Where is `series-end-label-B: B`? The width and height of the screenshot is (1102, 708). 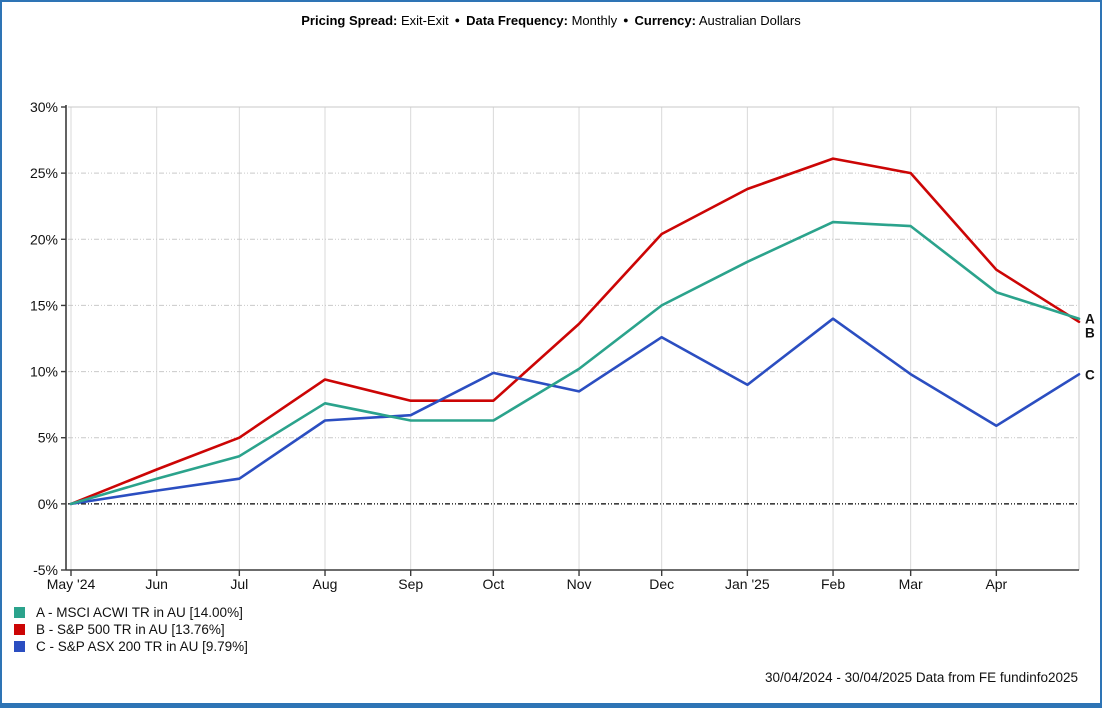 series-end-label-B: B is located at coordinates (1090, 333).